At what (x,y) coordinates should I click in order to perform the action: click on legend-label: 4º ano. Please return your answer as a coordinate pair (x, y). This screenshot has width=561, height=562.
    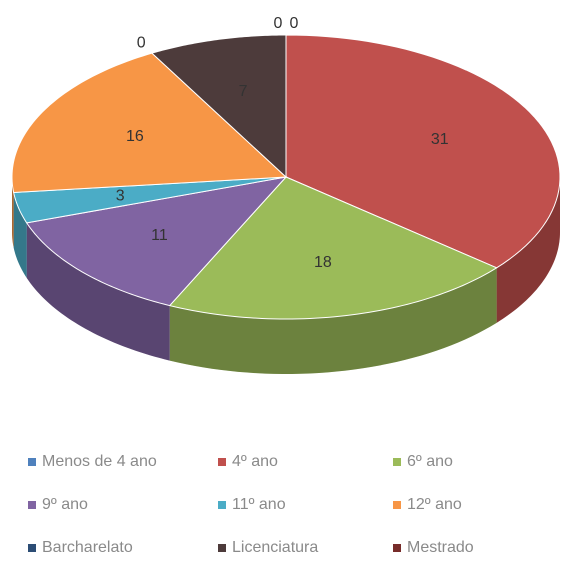
    Looking at the image, I should click on (255, 461).